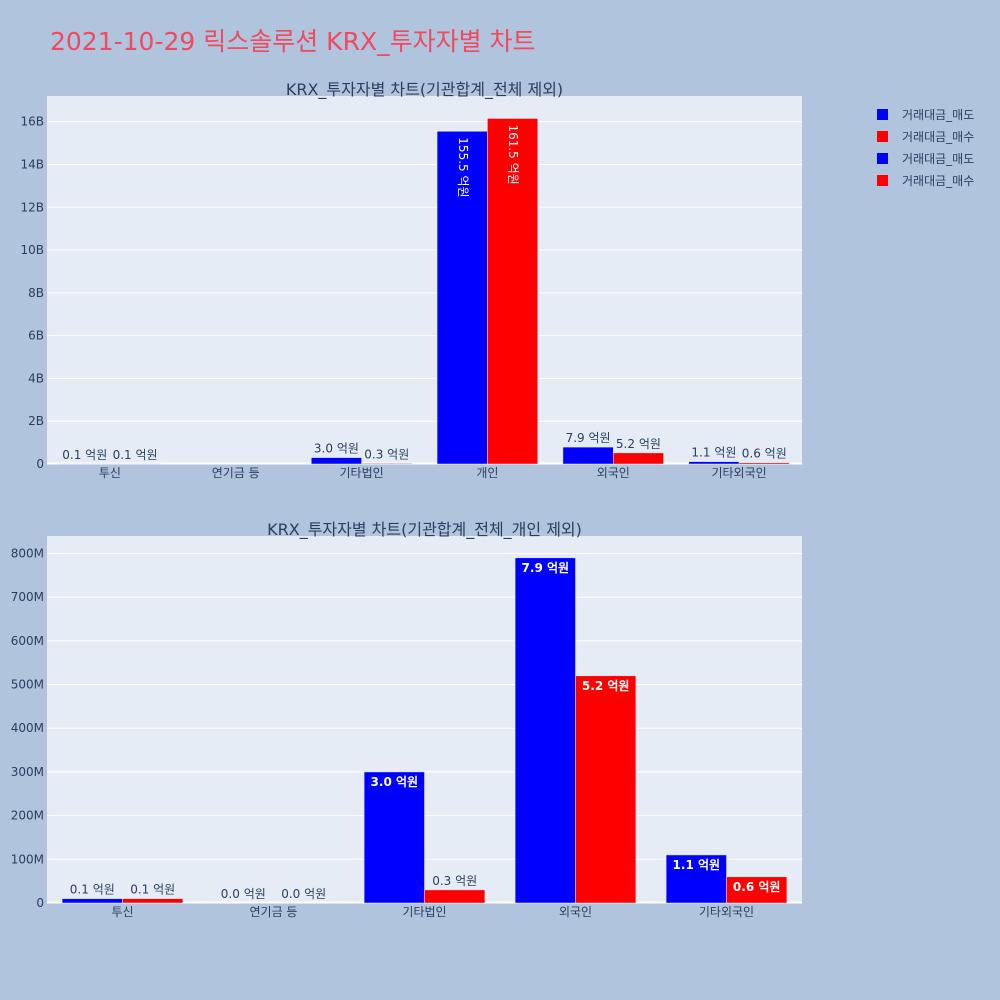  I want to click on y-tick-label: 10B, so click(32, 250).